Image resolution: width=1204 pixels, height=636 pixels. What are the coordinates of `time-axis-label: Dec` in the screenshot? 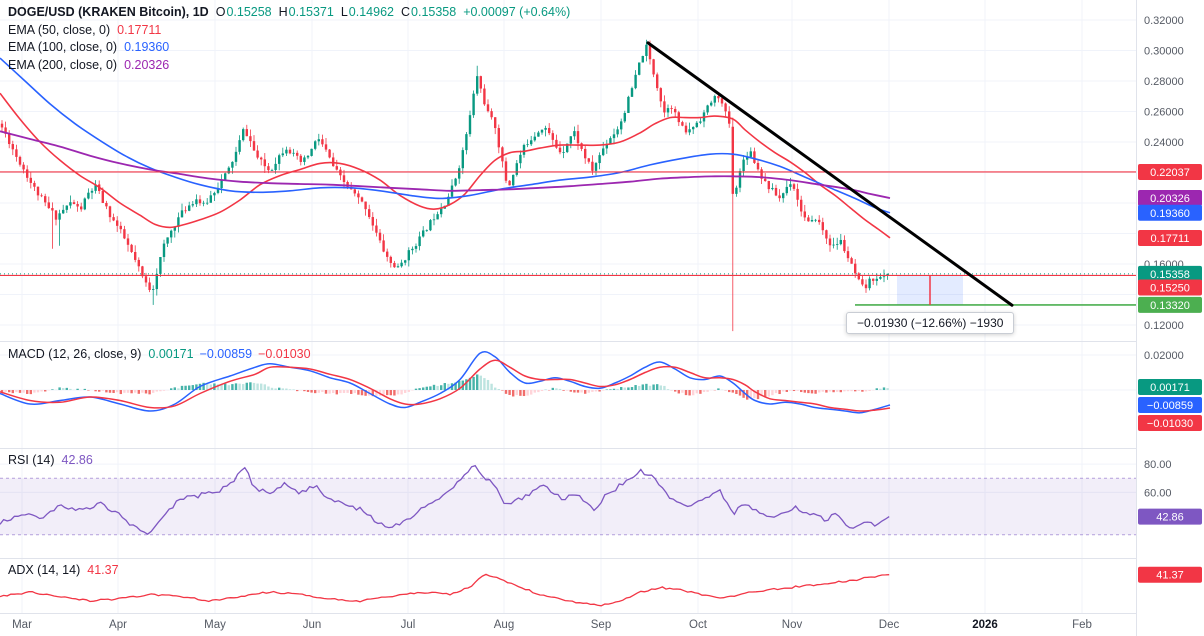 It's located at (889, 625).